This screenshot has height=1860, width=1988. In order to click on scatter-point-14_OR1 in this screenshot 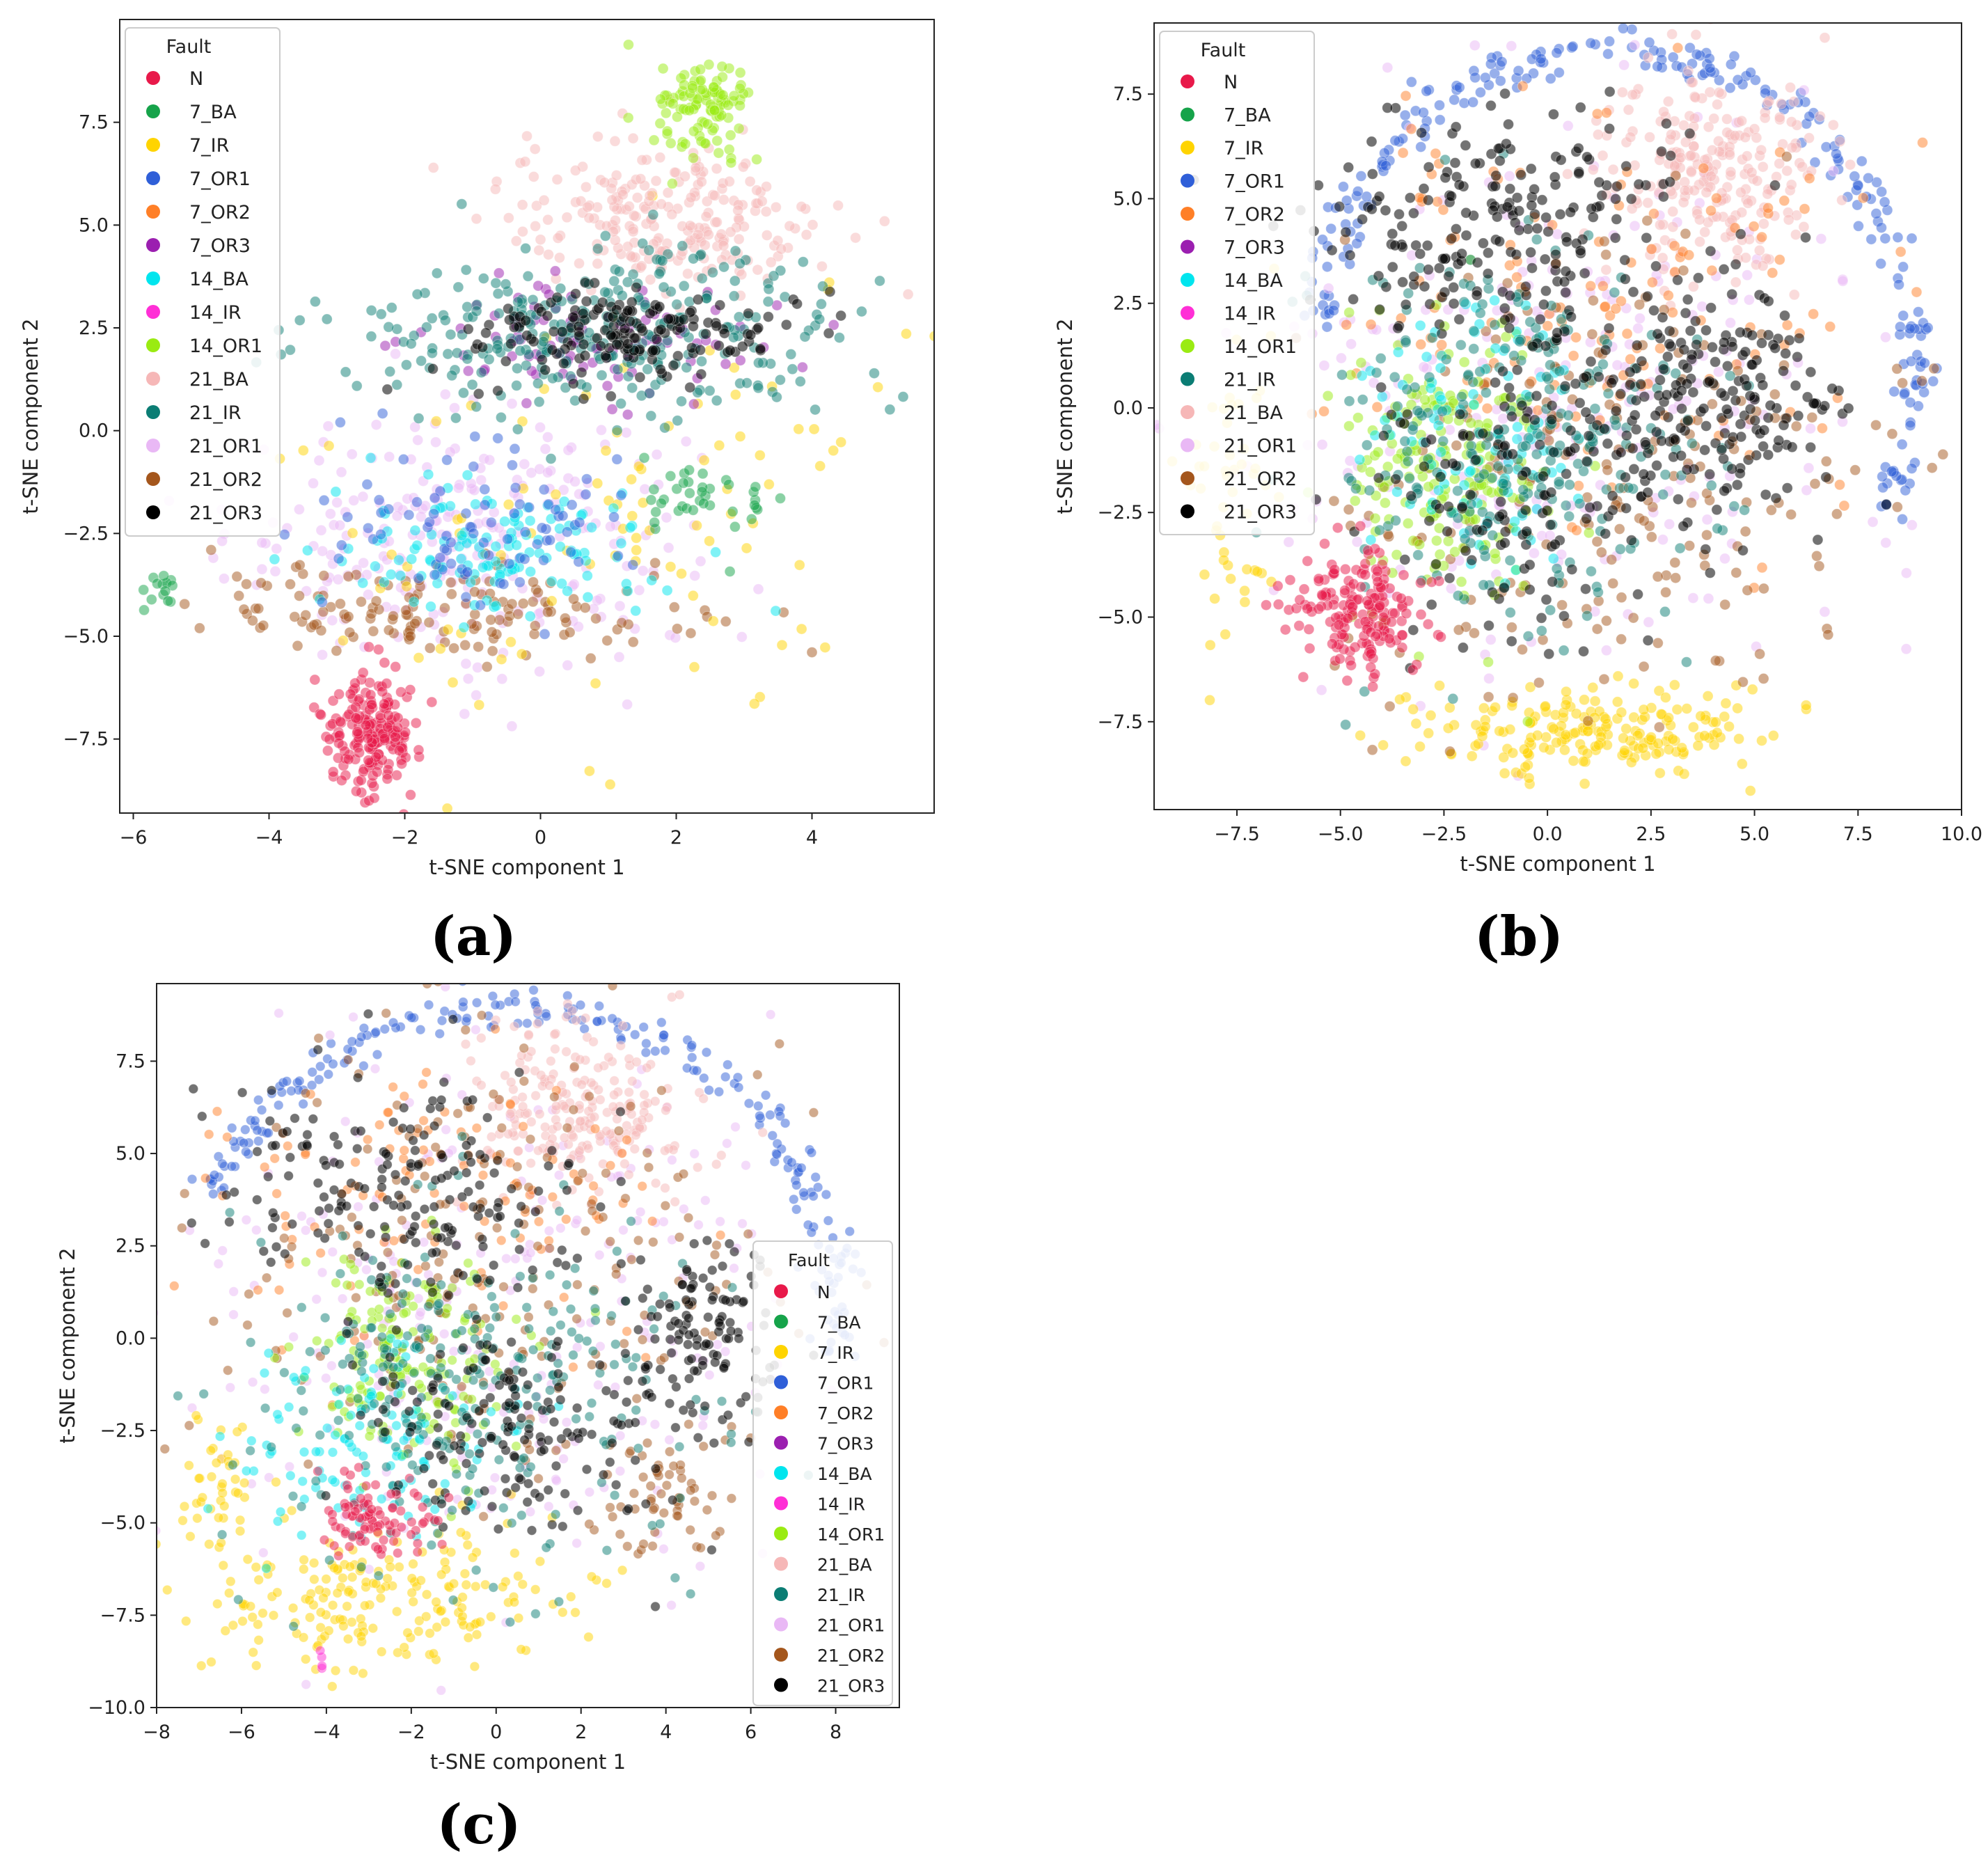, I will do `click(628, 118)`.